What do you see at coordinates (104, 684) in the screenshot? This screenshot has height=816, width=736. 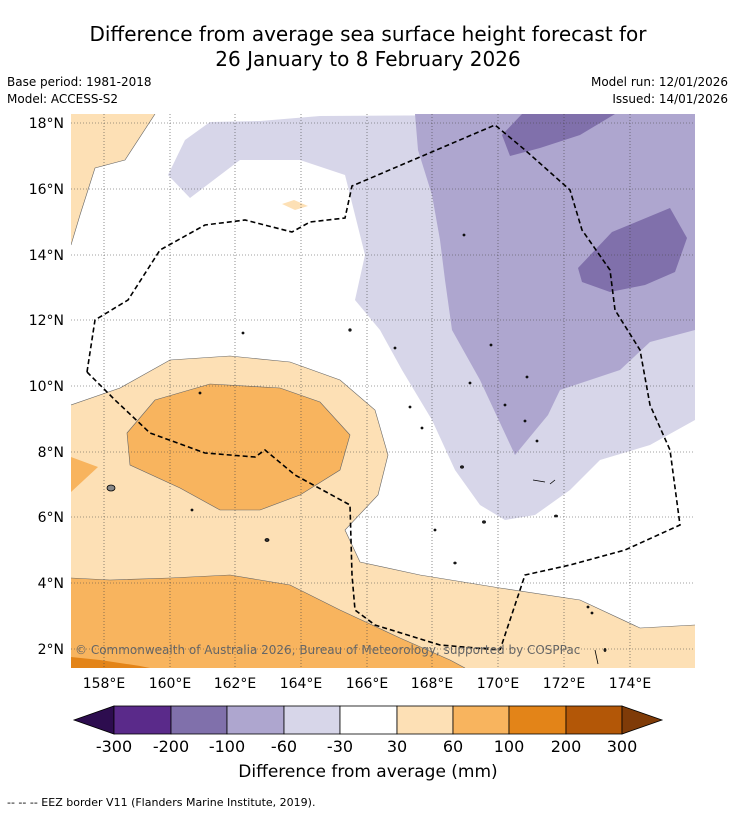 I see `lon-label: 158°E` at bounding box center [104, 684].